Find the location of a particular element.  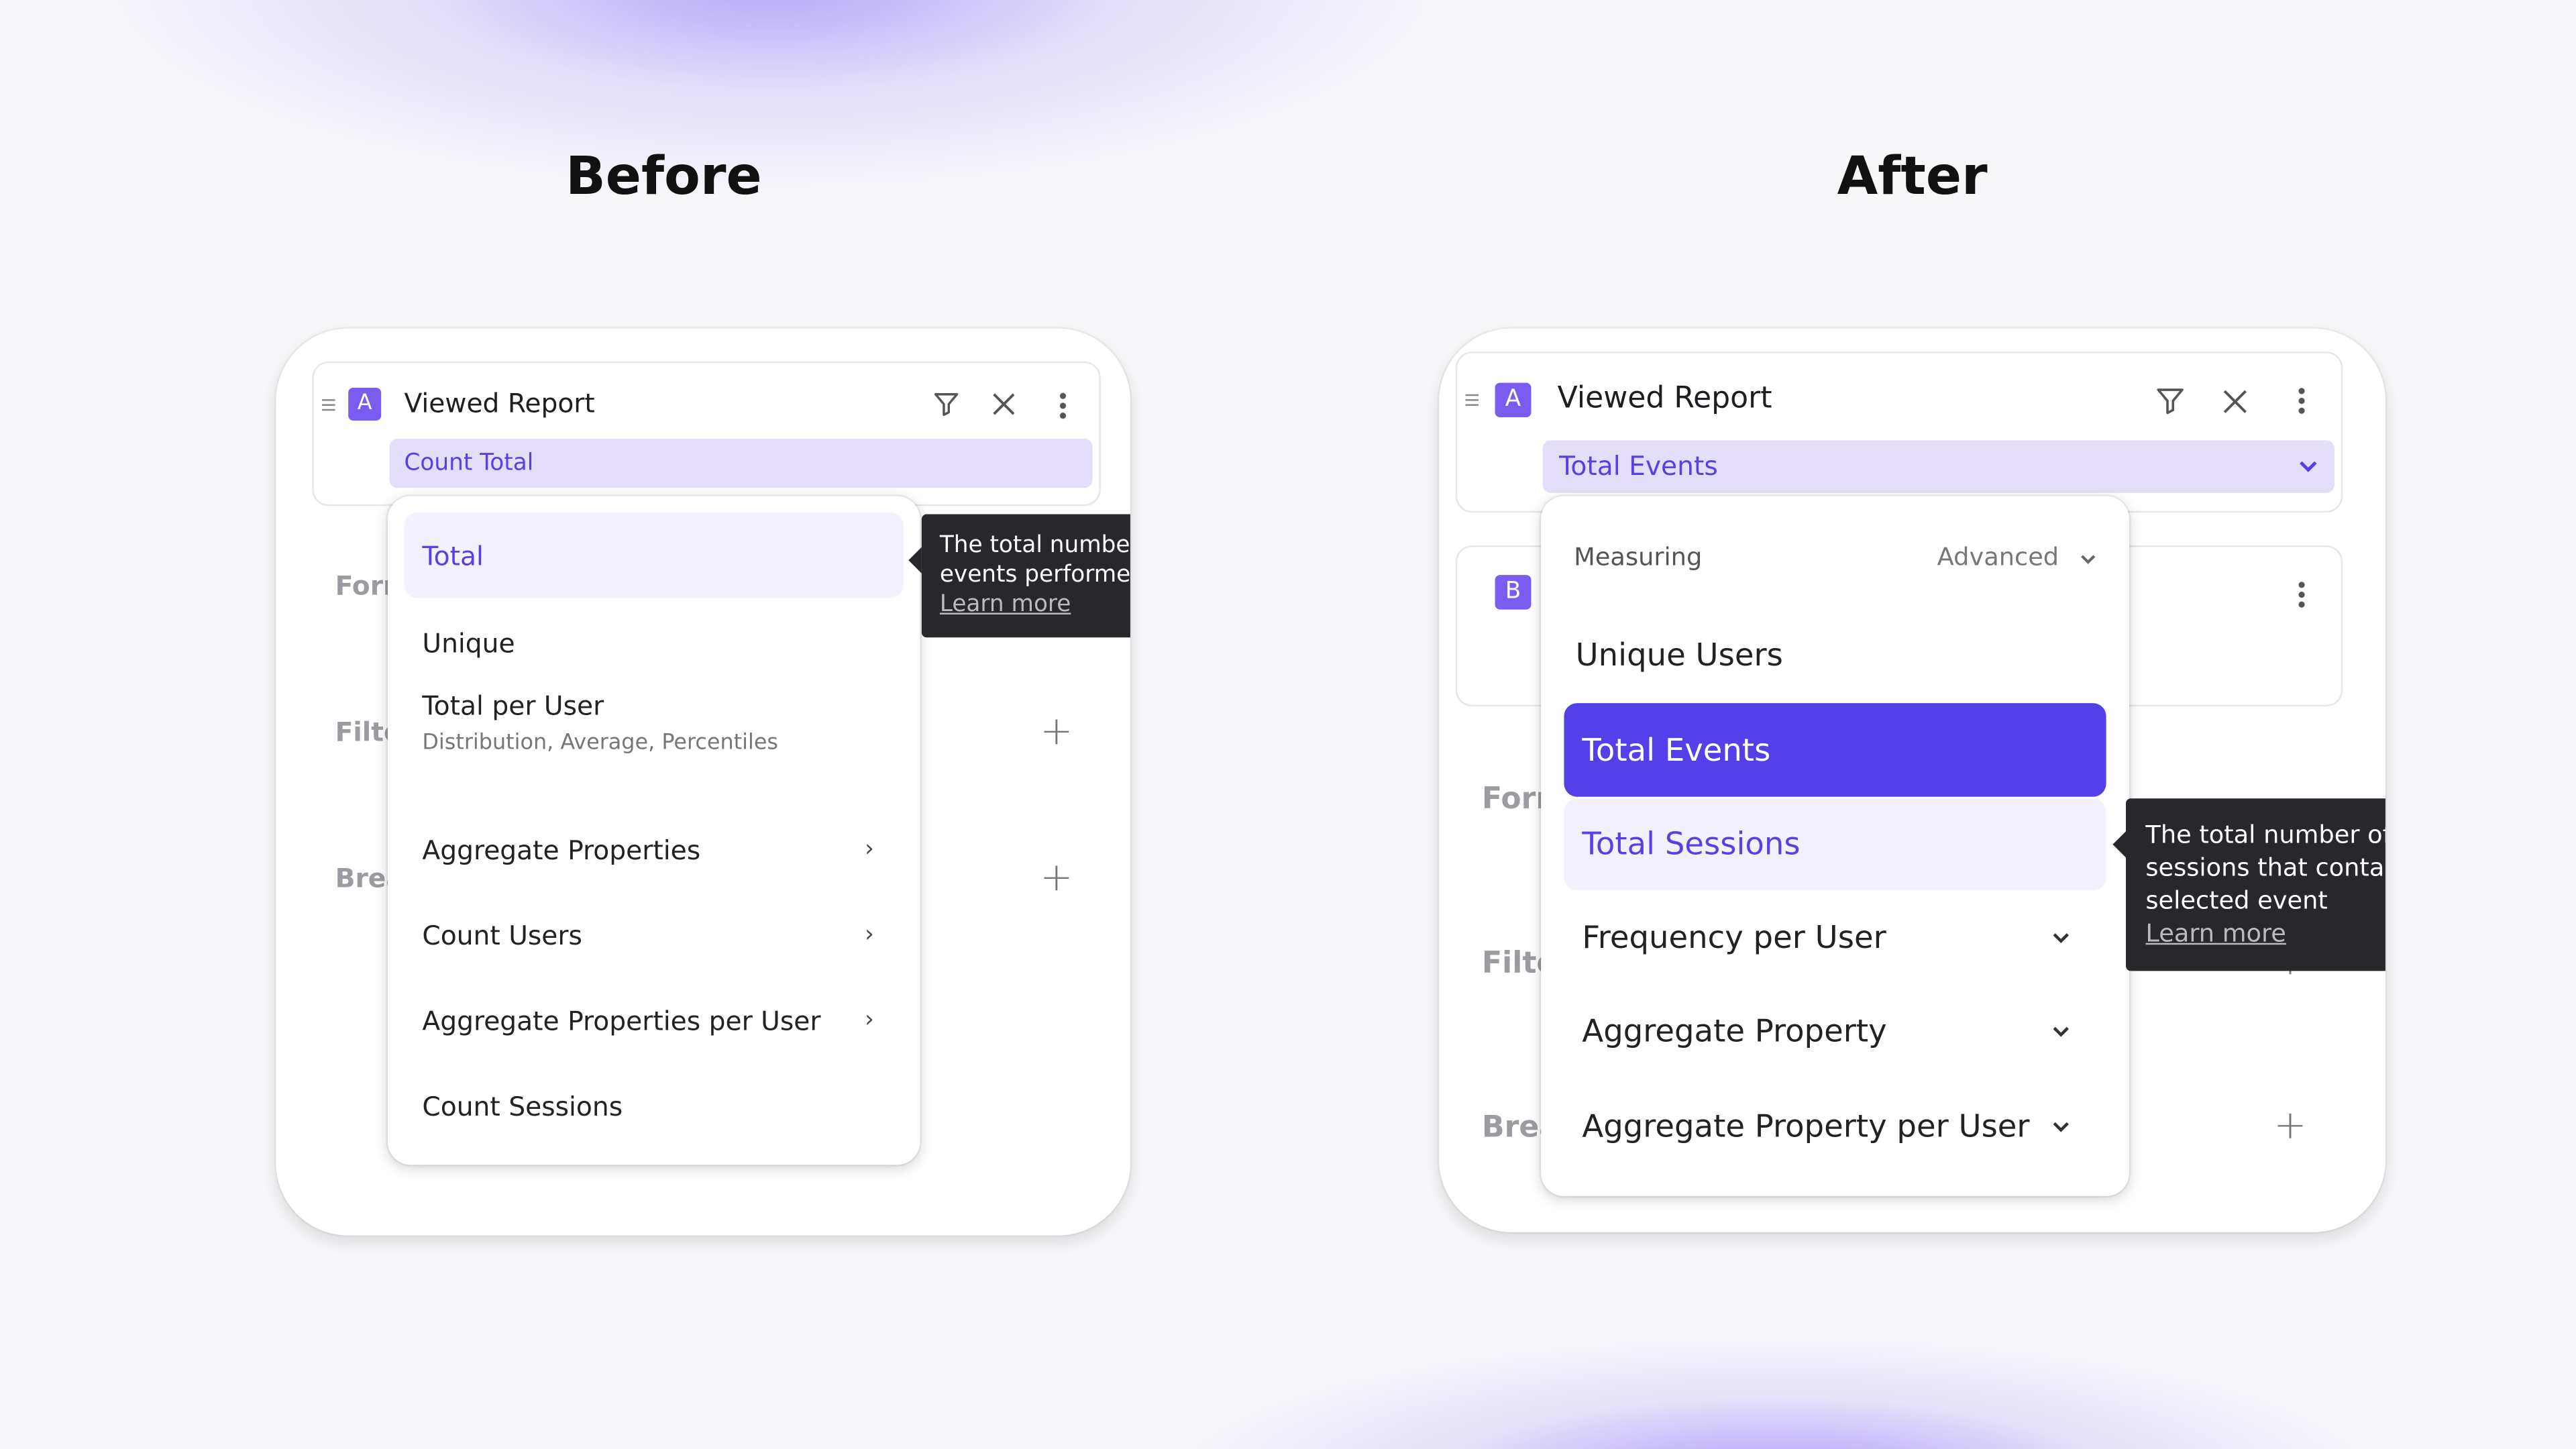

menu-item-label: Total Events is located at coordinates (1676, 750).